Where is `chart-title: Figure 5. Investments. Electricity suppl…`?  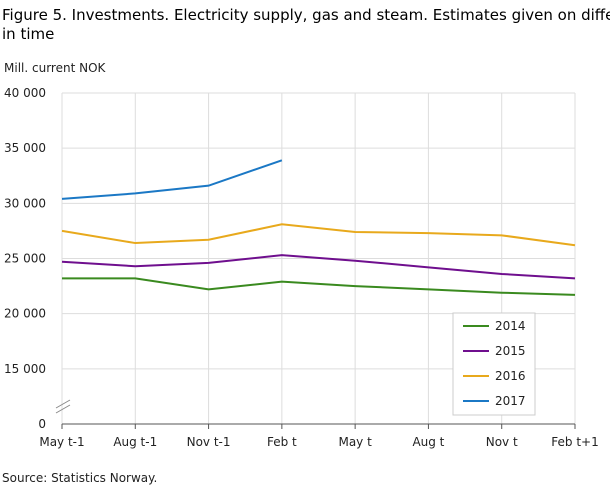 chart-title: Figure 5. Investments. Electricity suppl… is located at coordinates (306, 24).